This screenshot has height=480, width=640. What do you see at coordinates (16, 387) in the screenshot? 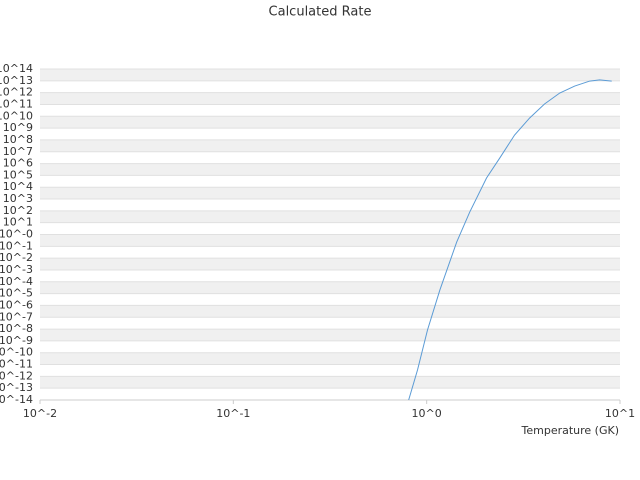
I see `y-tick-label: 10^-13` at bounding box center [16, 387].